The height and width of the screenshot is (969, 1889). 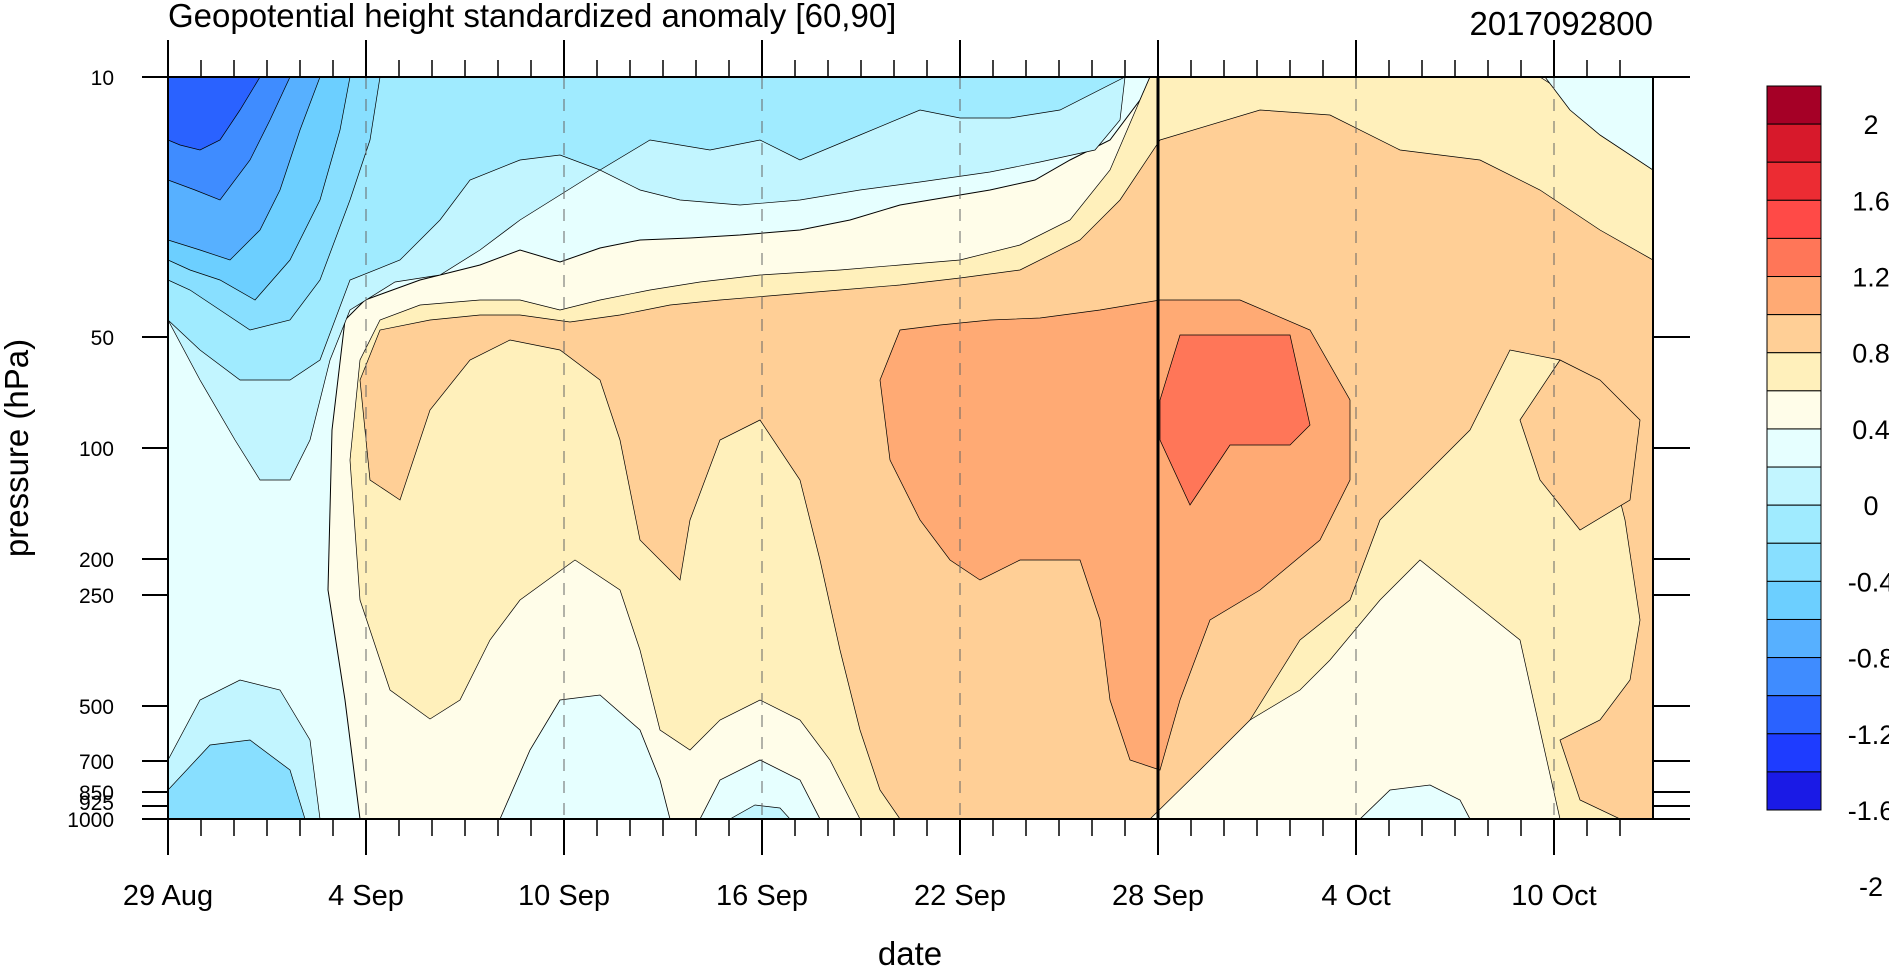 What do you see at coordinates (366, 896) in the screenshot?
I see `x-tick-4sep: 4 Sep` at bounding box center [366, 896].